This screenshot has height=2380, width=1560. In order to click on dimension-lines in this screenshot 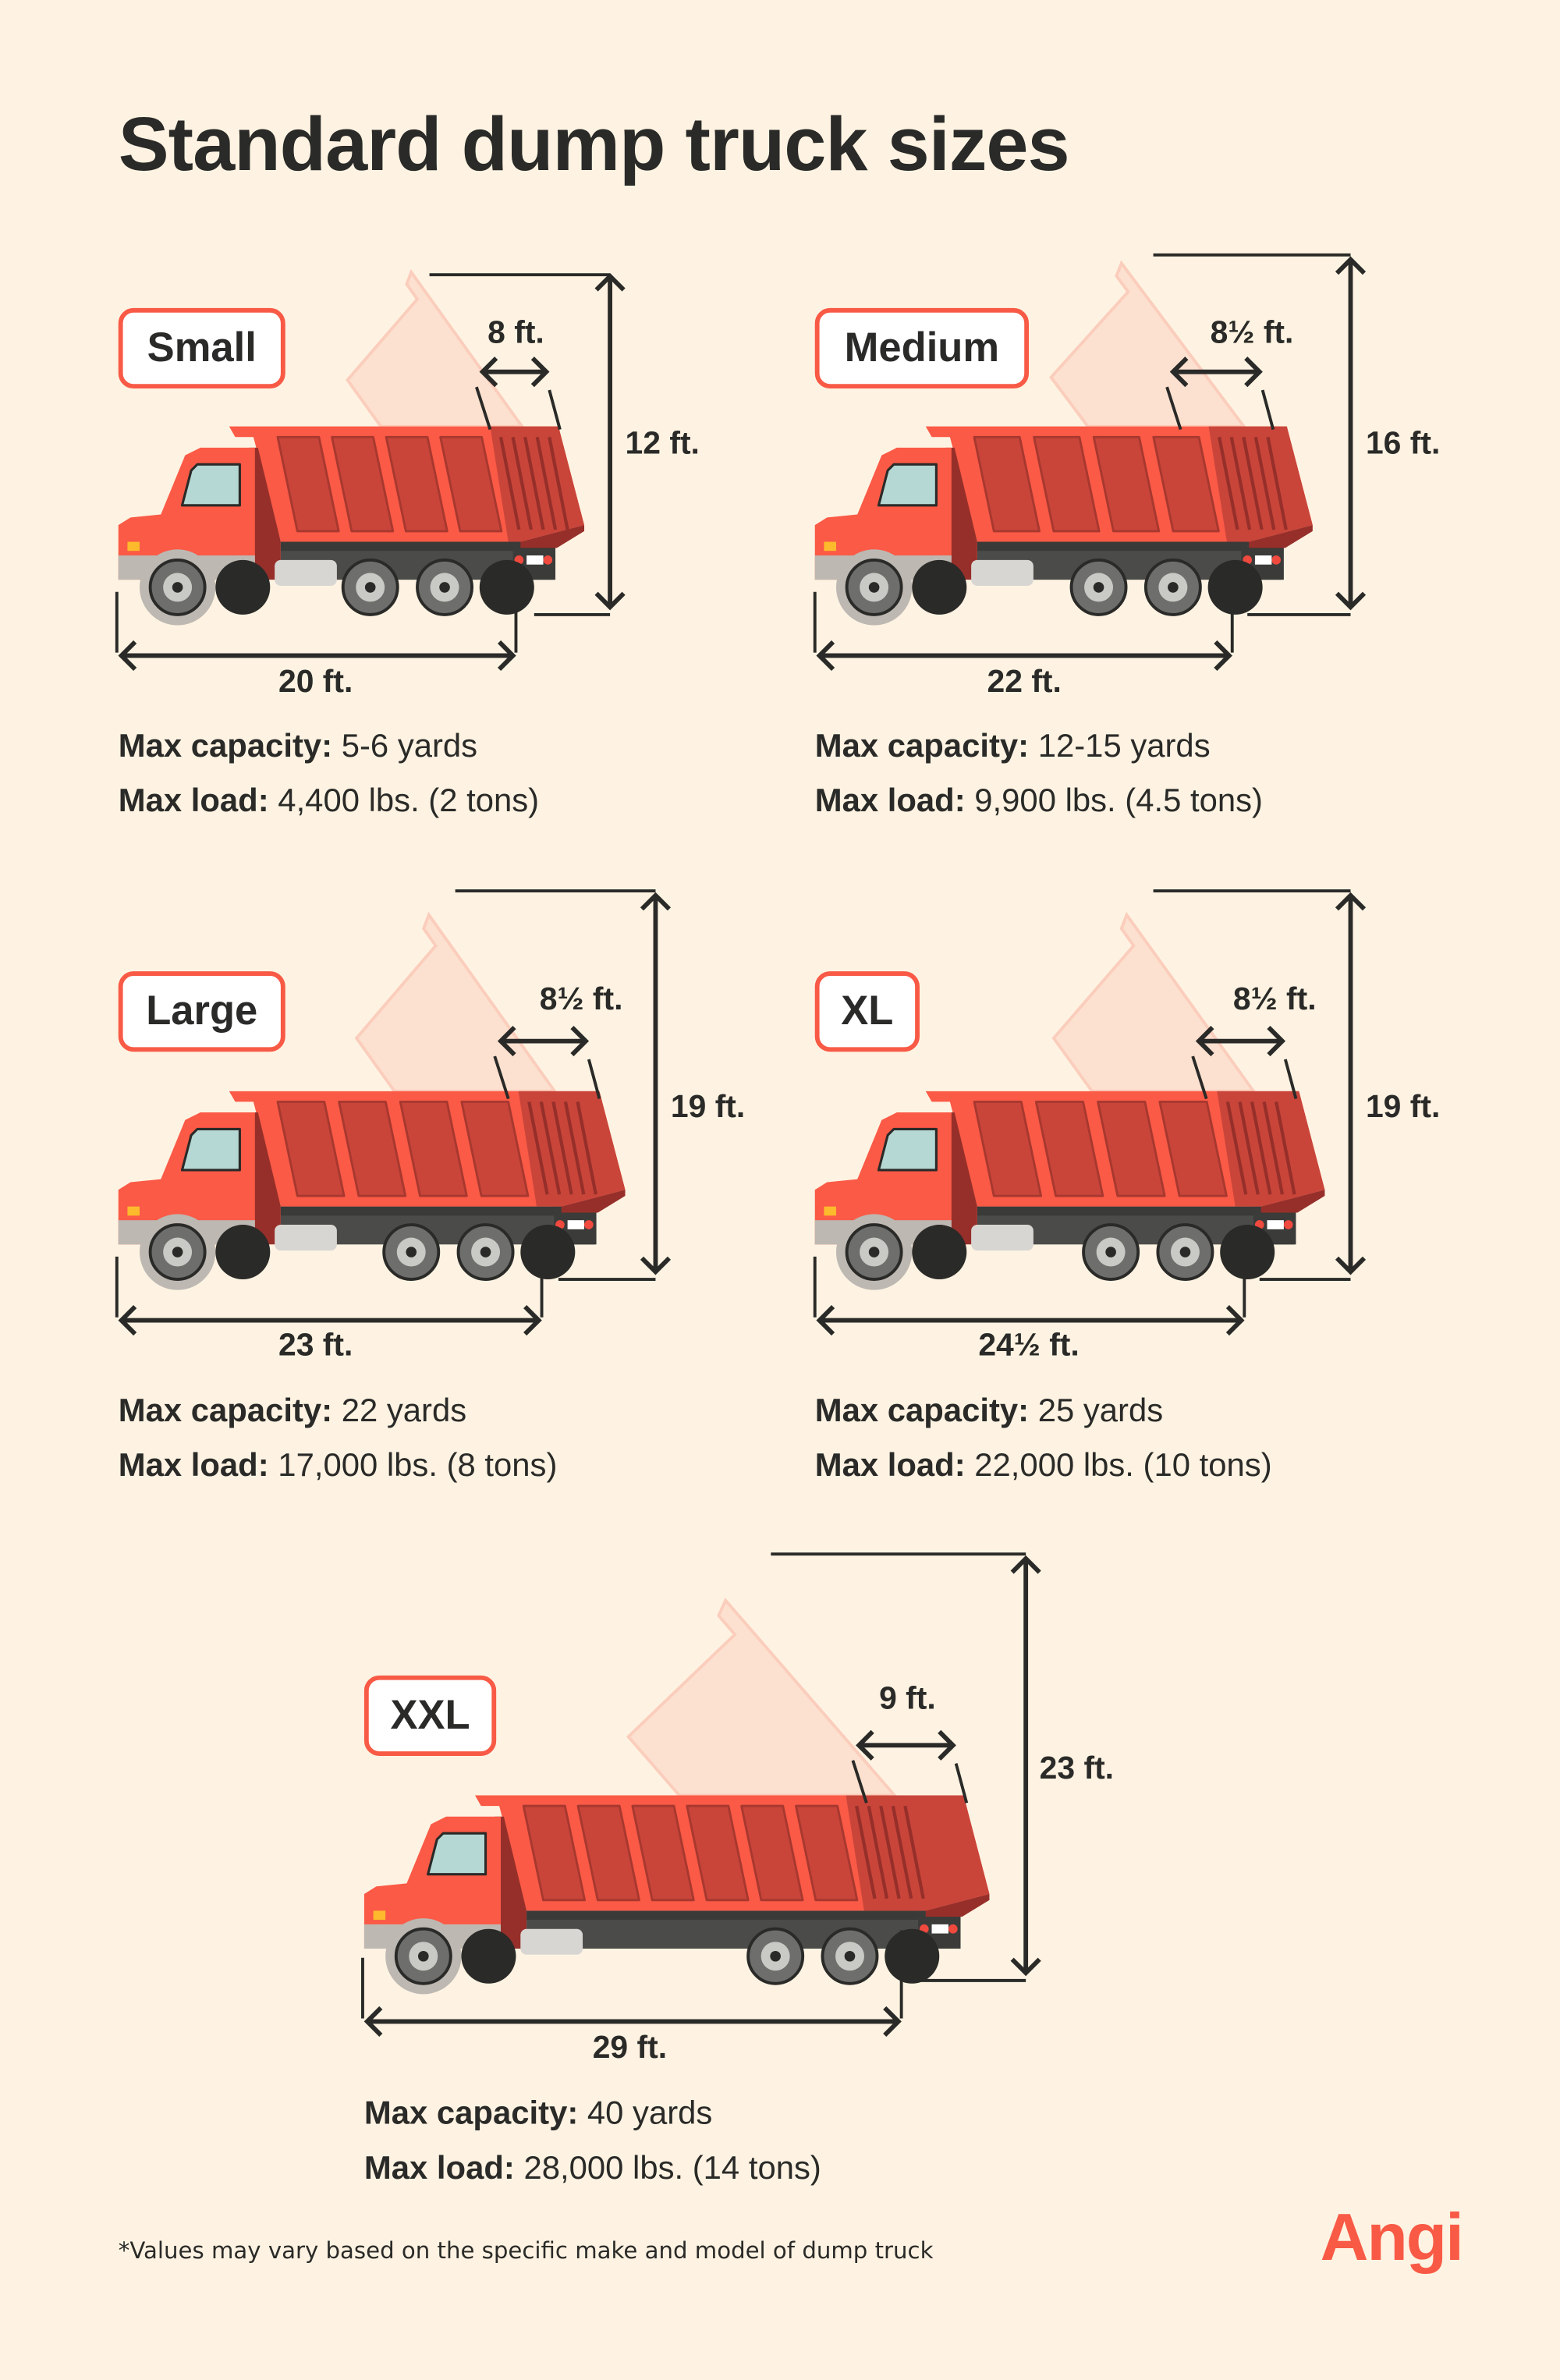, I will do `click(393, 1112)`.